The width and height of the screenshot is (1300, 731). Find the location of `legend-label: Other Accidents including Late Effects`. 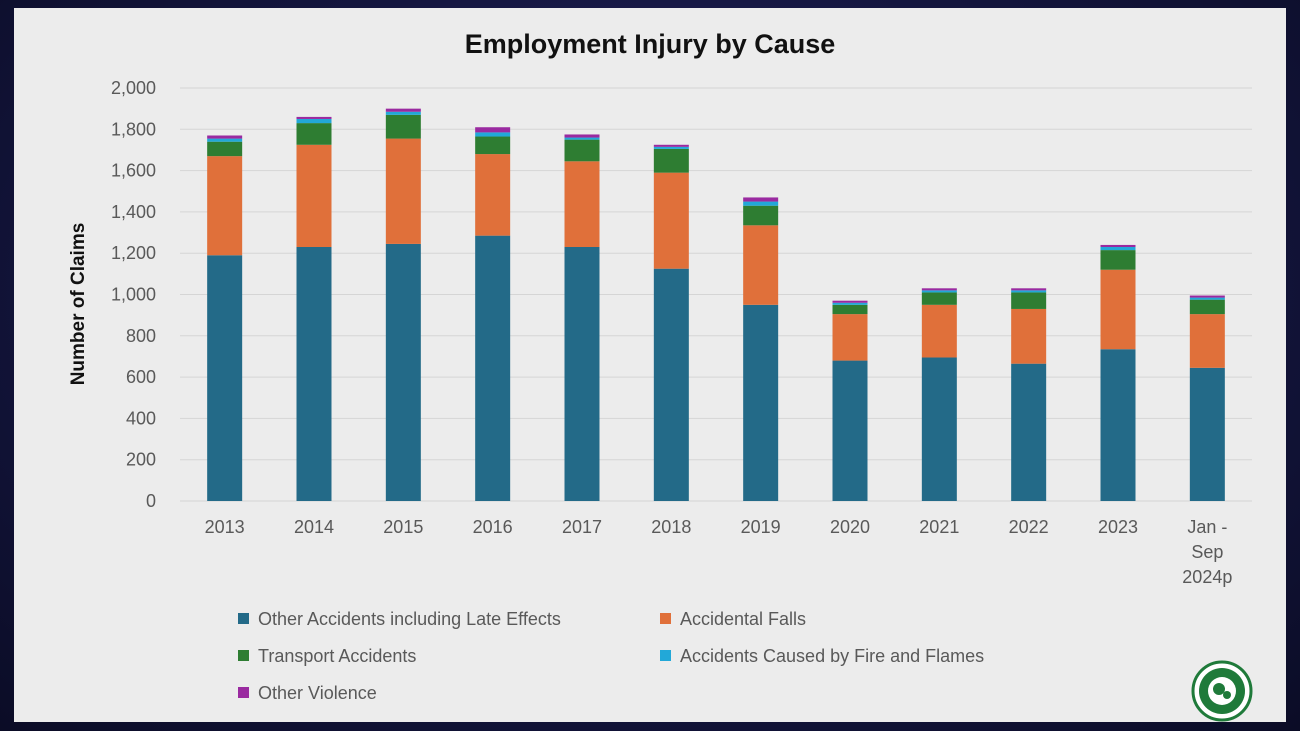

legend-label: Other Accidents including Late Effects is located at coordinates (409, 619).